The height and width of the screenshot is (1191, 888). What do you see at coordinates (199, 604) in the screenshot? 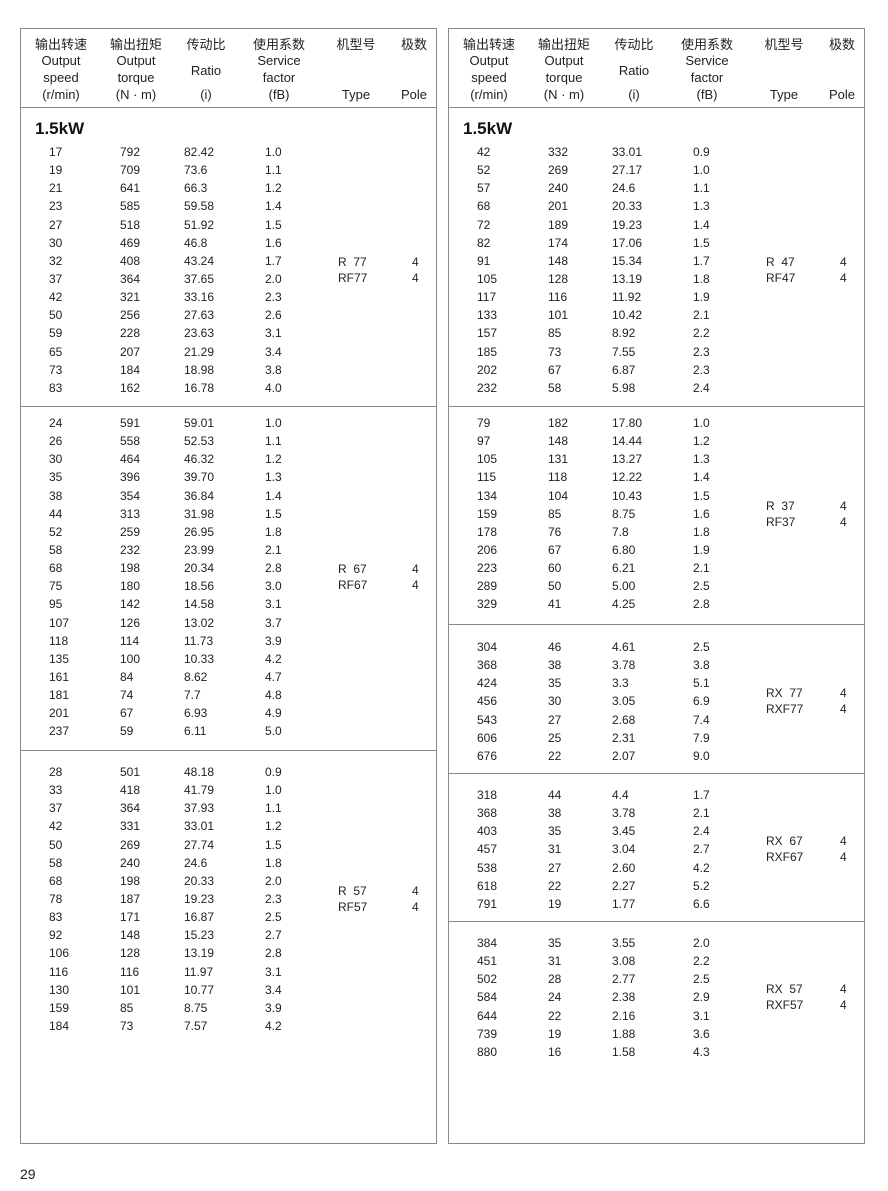
I see `ratio-cell: 14.58` at bounding box center [199, 604].